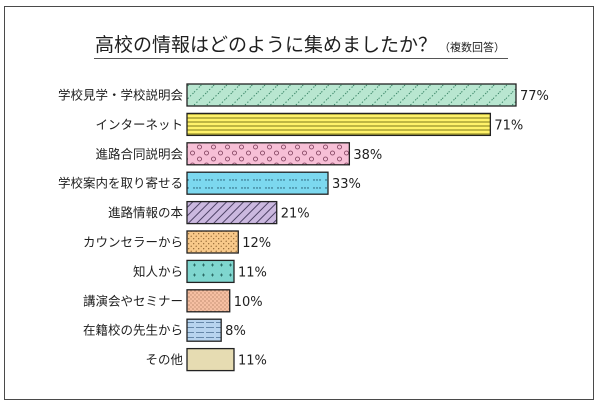 This screenshot has height=407, width=600. What do you see at coordinates (133, 242) in the screenshot?
I see `category-label: カウンセラーから` at bounding box center [133, 242].